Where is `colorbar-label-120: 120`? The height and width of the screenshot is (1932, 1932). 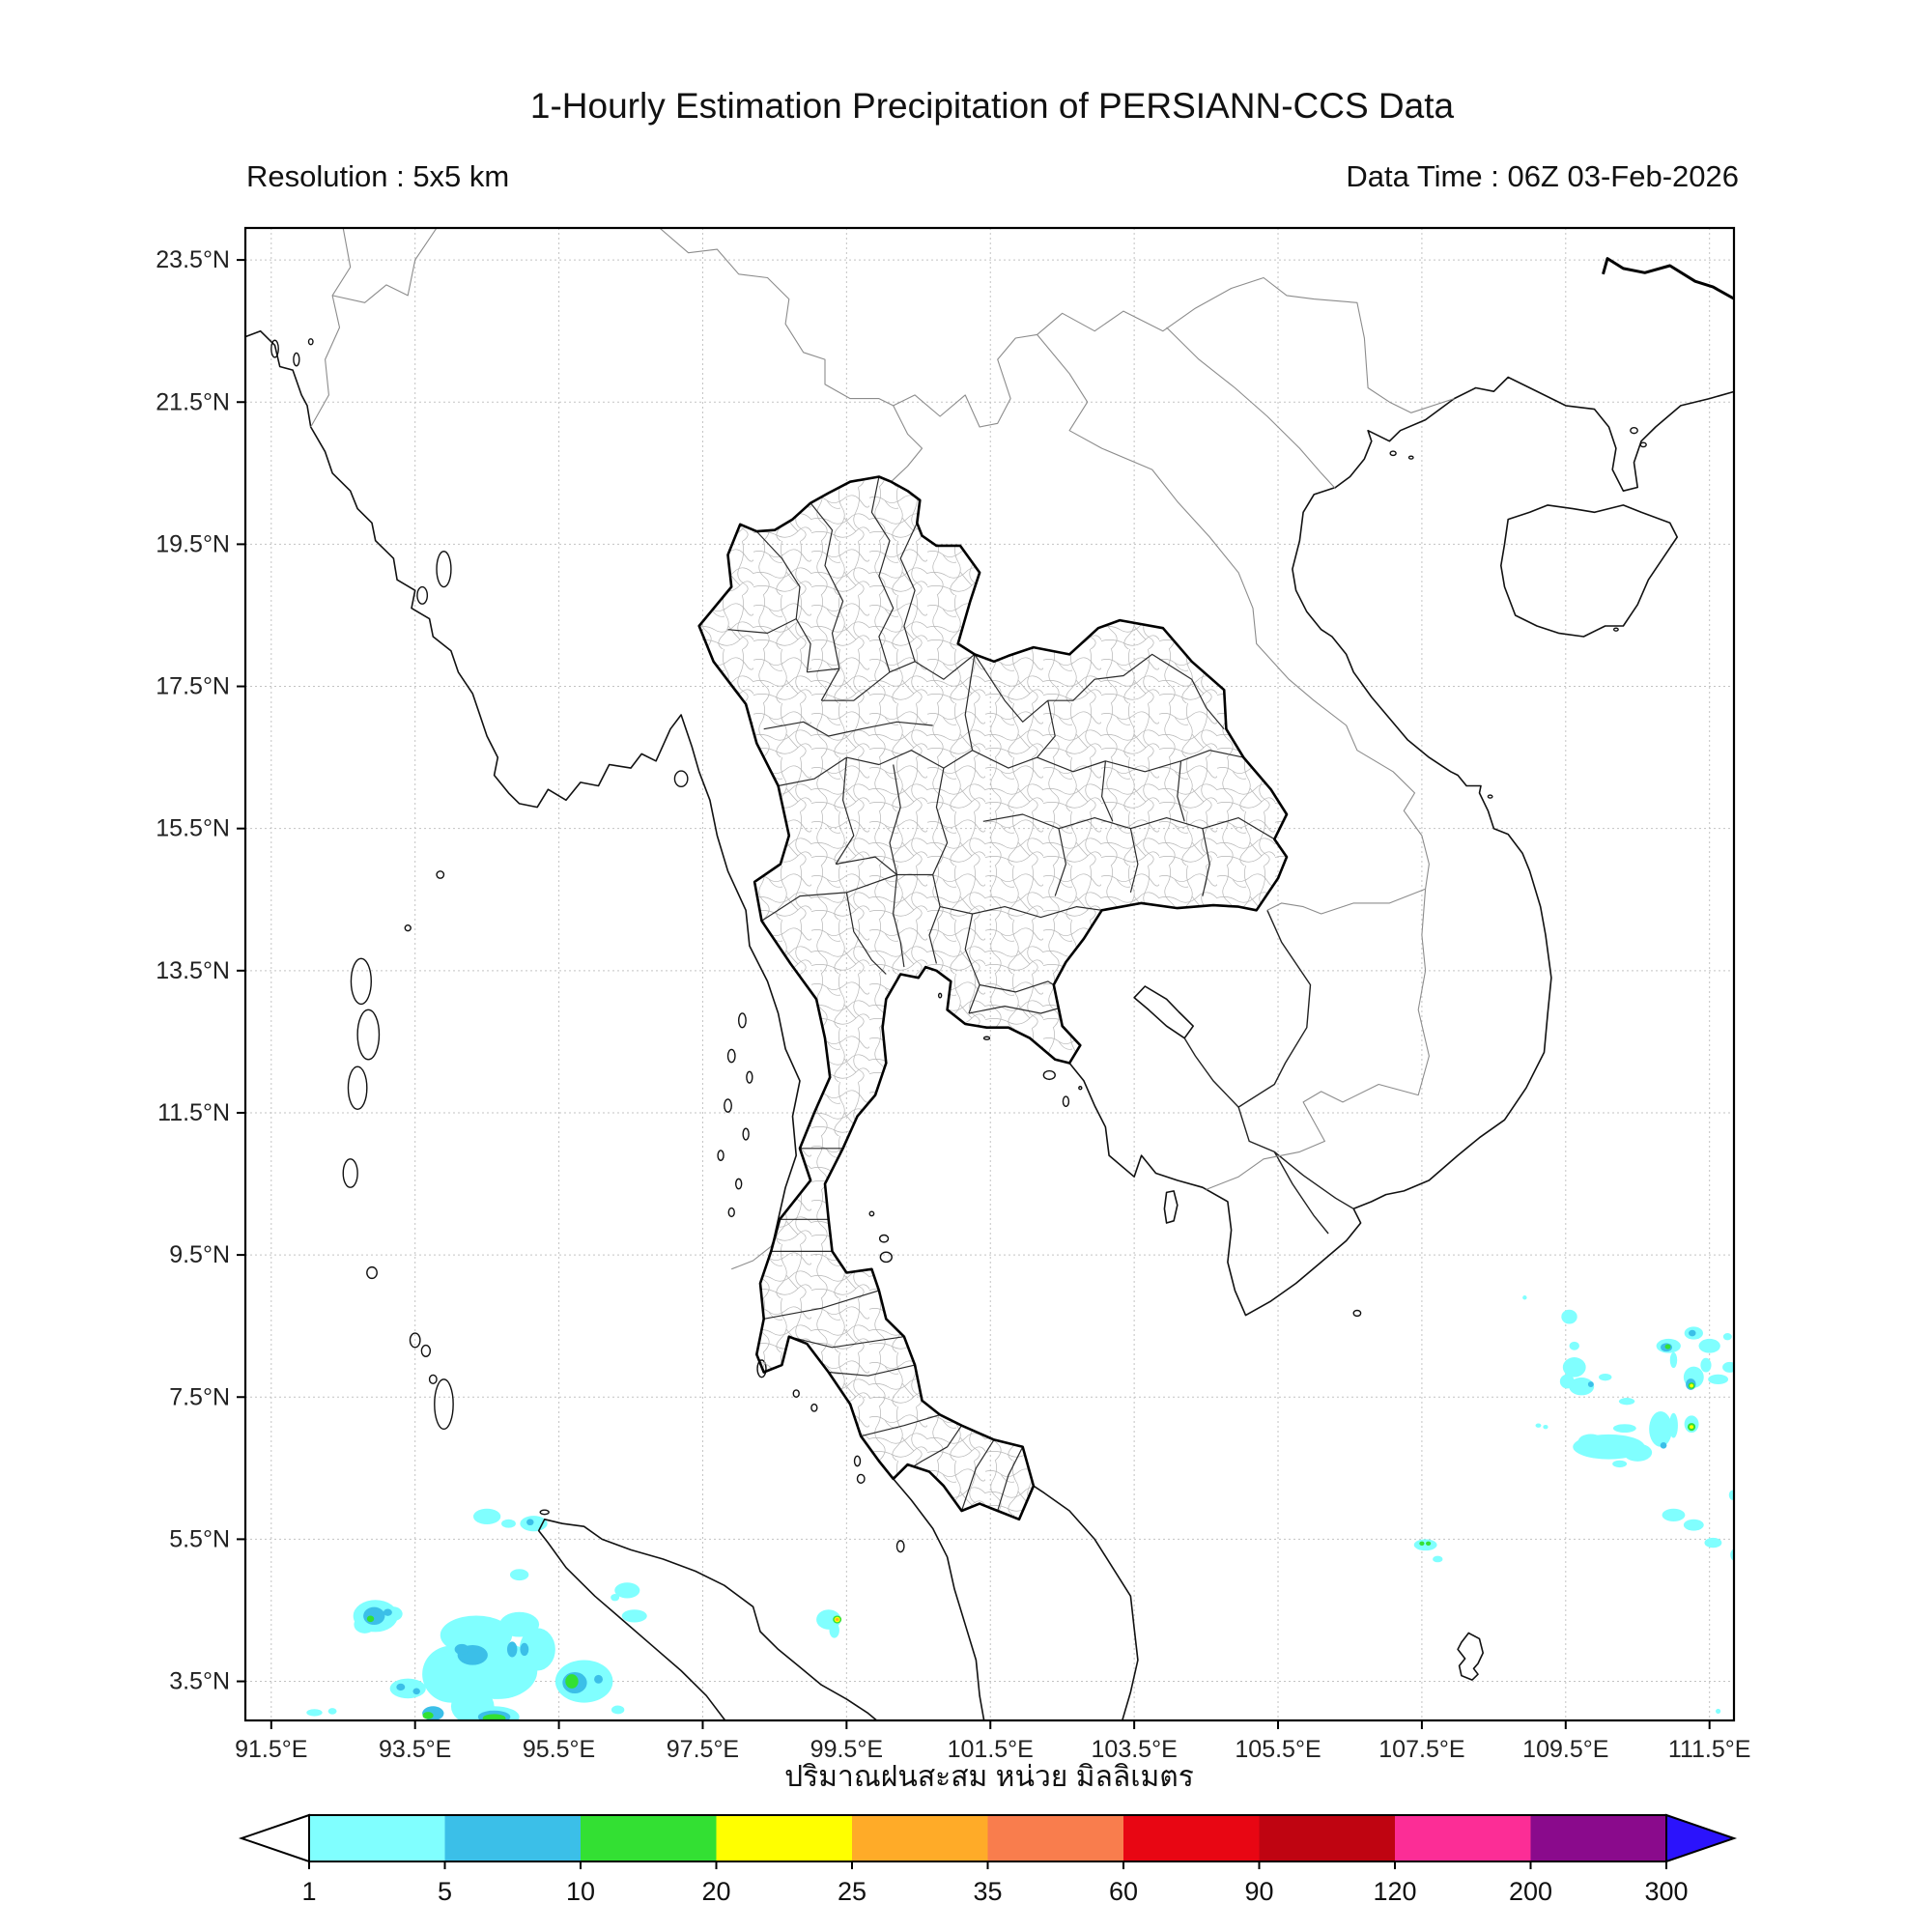 colorbar-label-120: 120 is located at coordinates (1394, 1891).